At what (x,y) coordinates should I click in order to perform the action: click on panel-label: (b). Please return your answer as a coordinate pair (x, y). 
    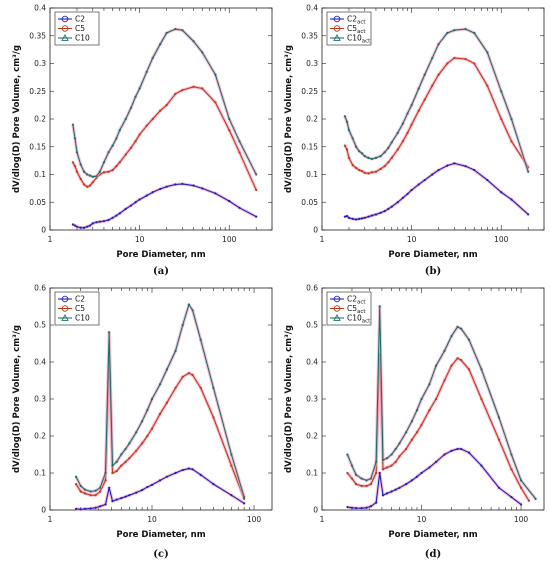
    Looking at the image, I should click on (433, 271).